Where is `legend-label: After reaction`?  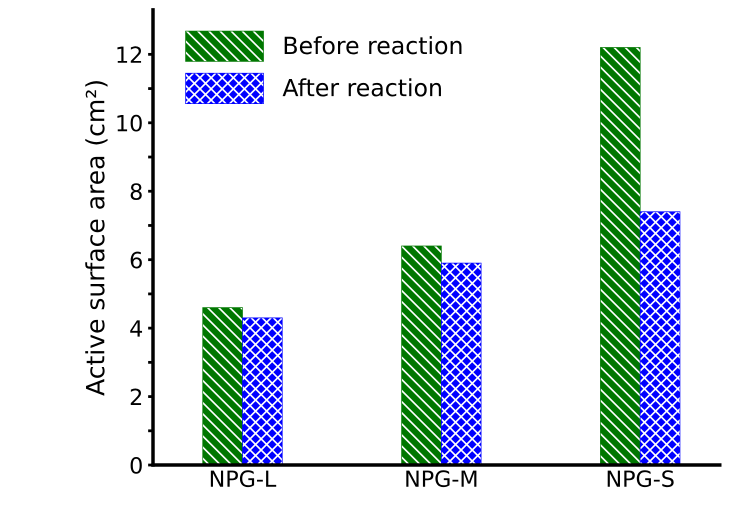
legend-label: After reaction is located at coordinates (361, 87).